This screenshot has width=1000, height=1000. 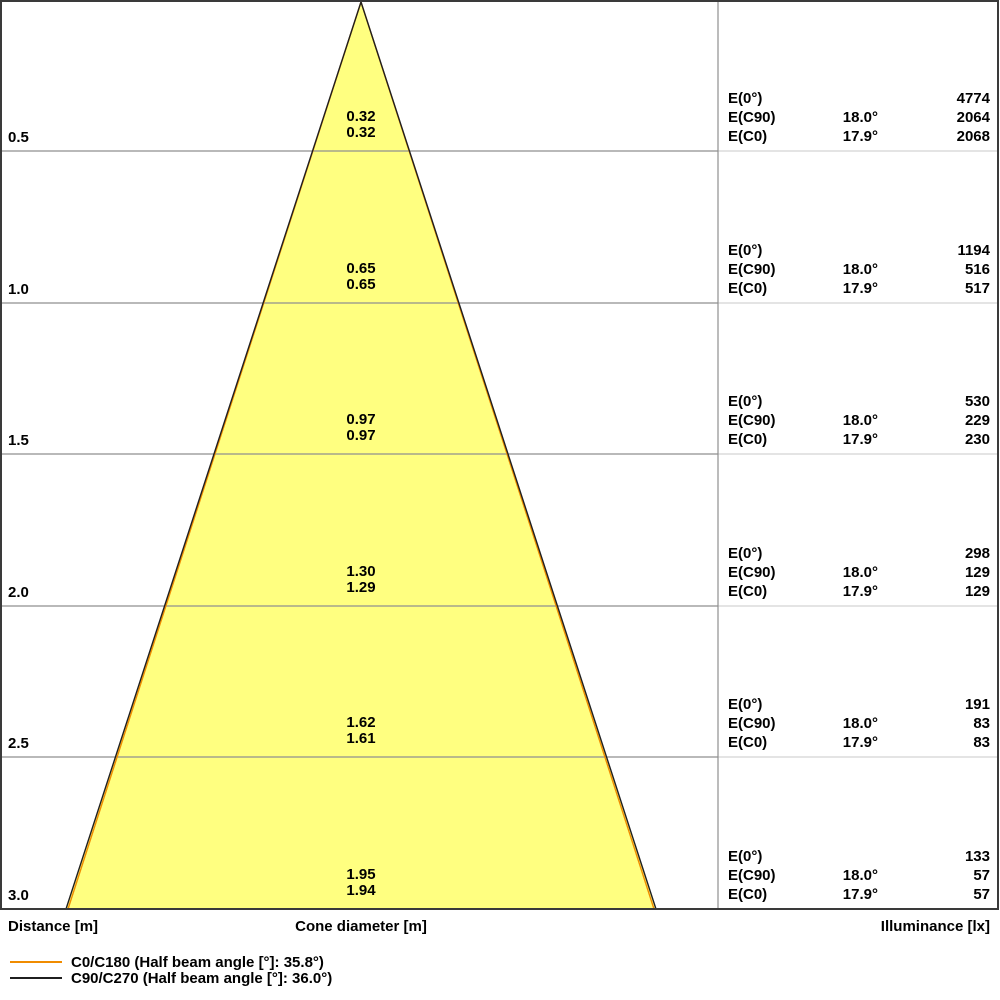 What do you see at coordinates (361, 284) in the screenshot?
I see `cone-diameter-c0: 0.65` at bounding box center [361, 284].